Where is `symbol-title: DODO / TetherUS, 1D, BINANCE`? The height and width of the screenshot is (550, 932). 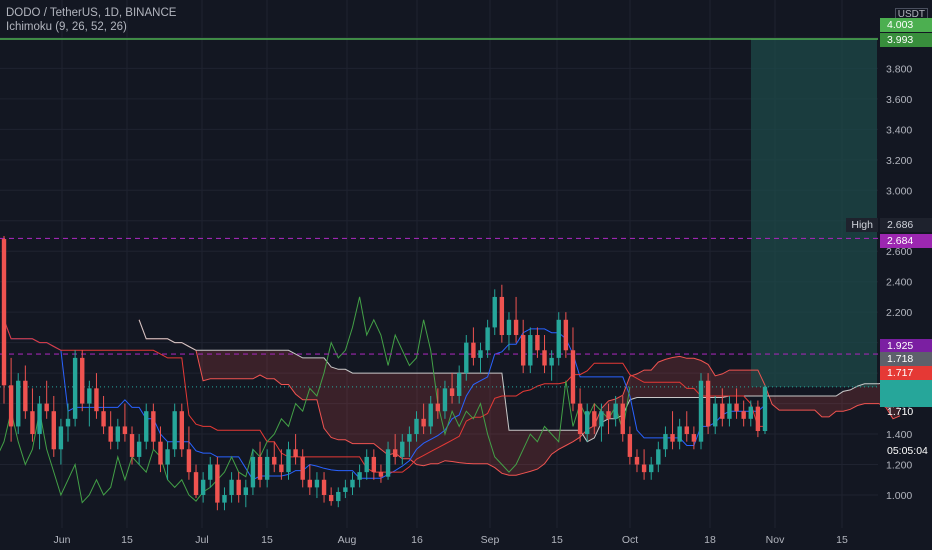 symbol-title: DODO / TetherUS, 1D, BINANCE is located at coordinates (91, 13).